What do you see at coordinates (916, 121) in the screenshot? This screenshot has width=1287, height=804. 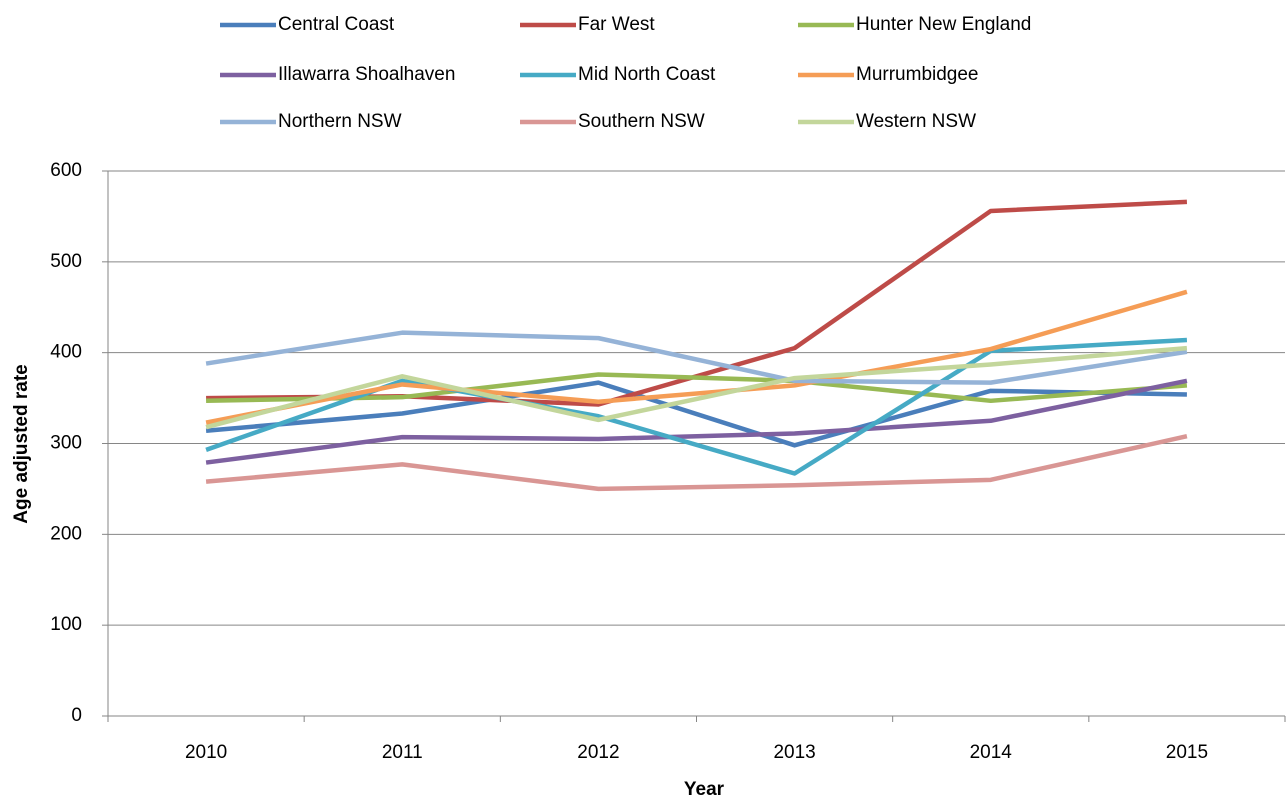 I see `legend-label: Western NSW` at bounding box center [916, 121].